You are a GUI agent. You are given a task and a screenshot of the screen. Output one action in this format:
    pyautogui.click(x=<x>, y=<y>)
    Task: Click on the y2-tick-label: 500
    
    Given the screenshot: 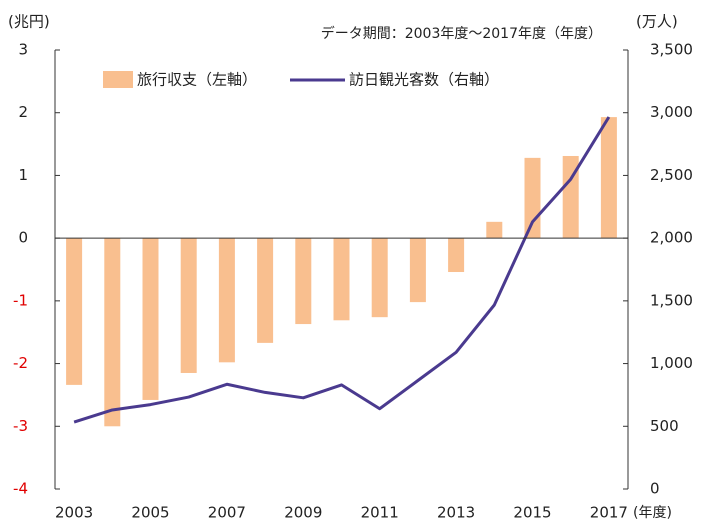 What is the action you would take?
    pyautogui.click(x=664, y=426)
    